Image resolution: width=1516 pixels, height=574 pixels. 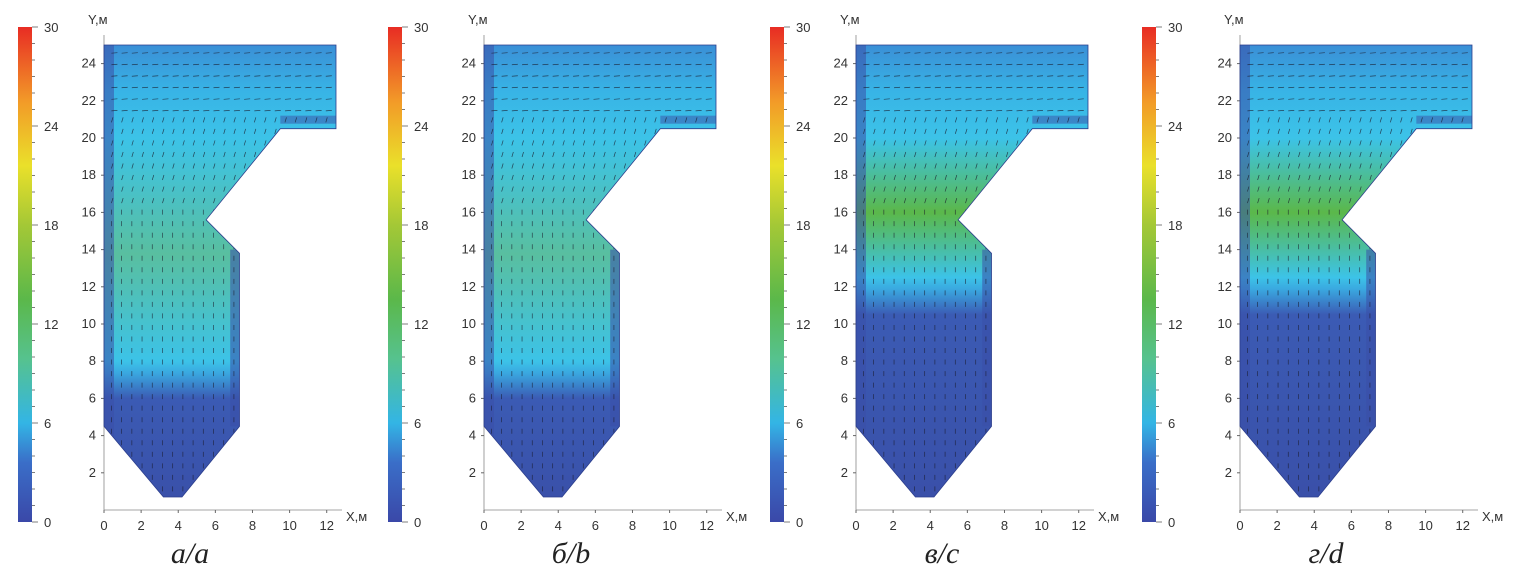 I want to click on velocity-field, so click(x=600, y=271).